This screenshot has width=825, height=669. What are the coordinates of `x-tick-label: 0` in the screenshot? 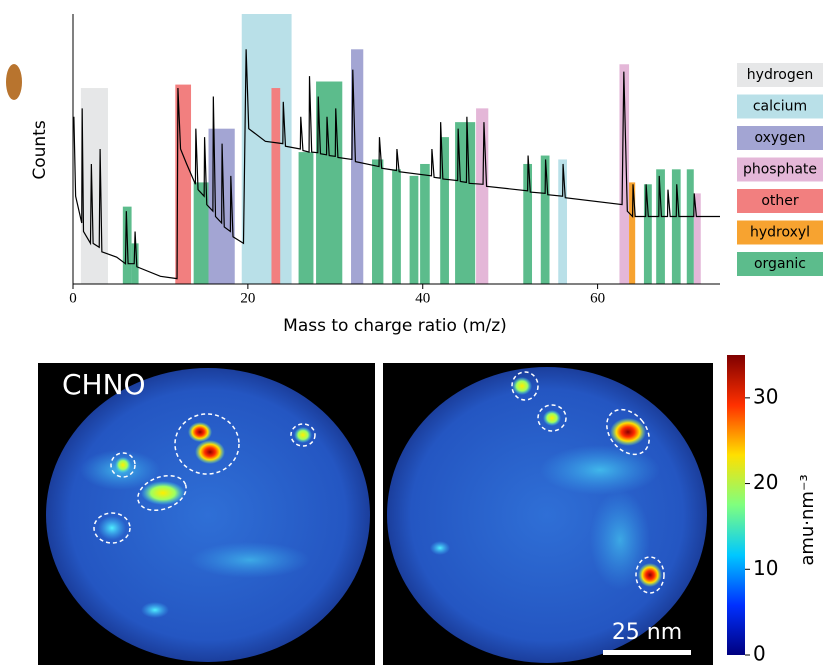 It's located at (73, 298).